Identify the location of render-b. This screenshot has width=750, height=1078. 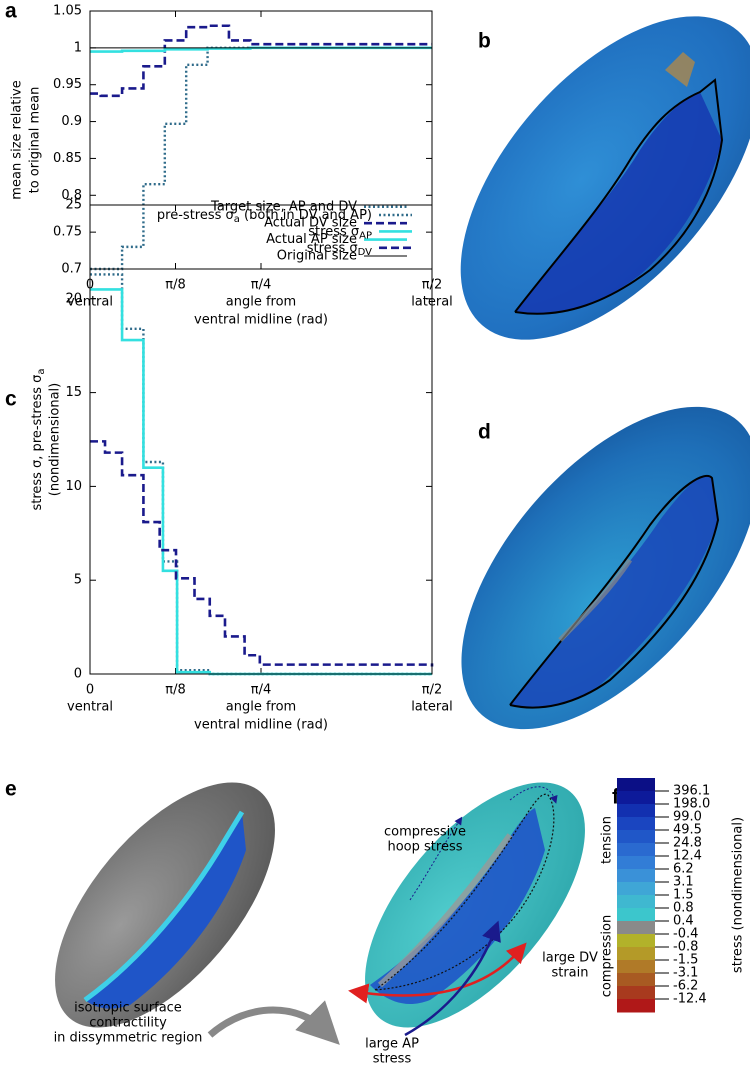
(605, 178).